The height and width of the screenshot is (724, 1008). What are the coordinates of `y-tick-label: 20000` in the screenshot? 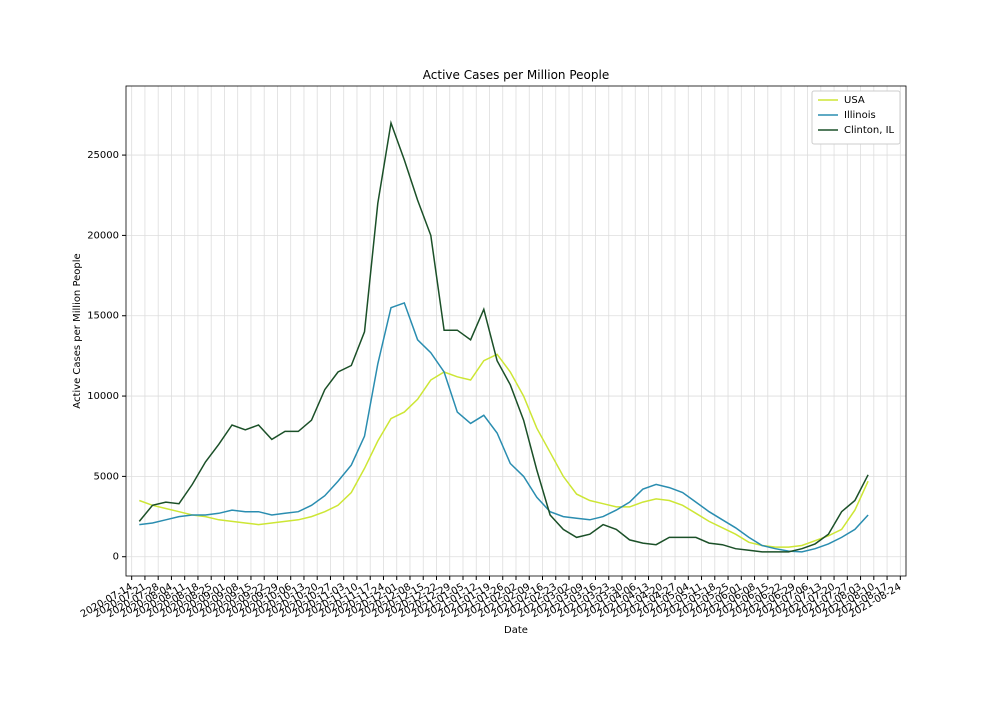 It's located at (103, 235).